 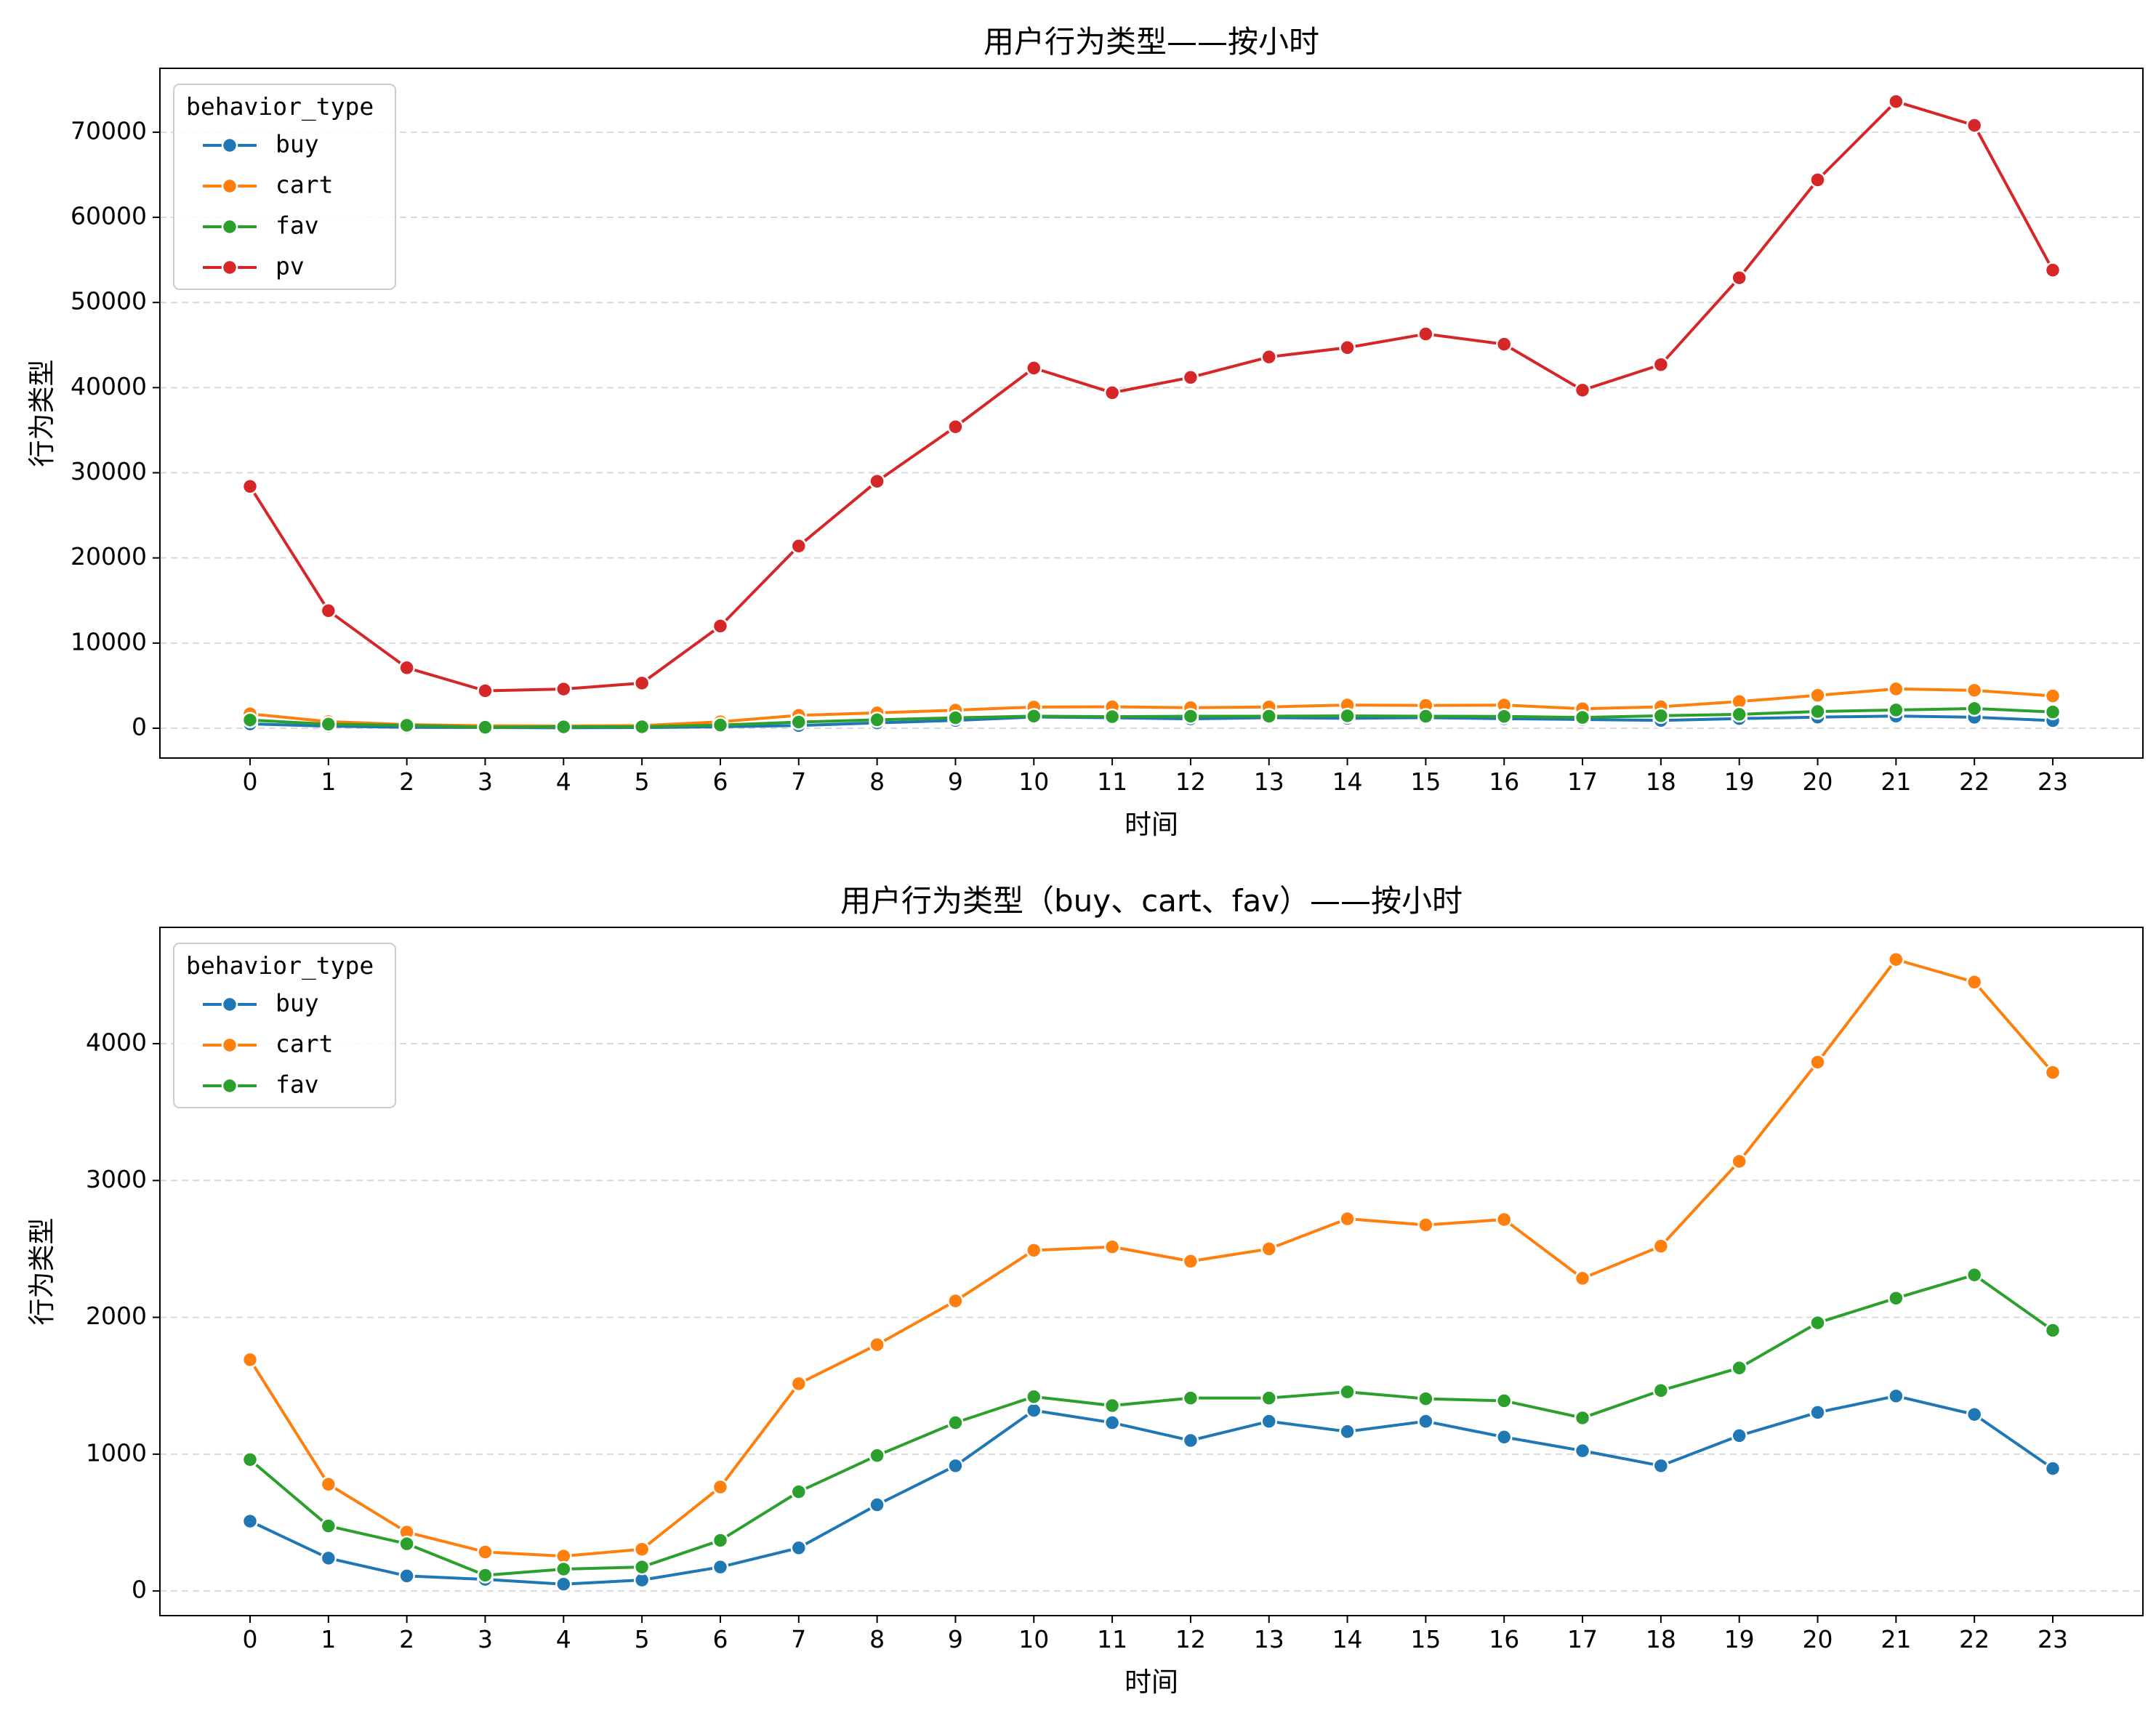 What do you see at coordinates (1347, 1639) in the screenshot?
I see `x-tick-label: 14` at bounding box center [1347, 1639].